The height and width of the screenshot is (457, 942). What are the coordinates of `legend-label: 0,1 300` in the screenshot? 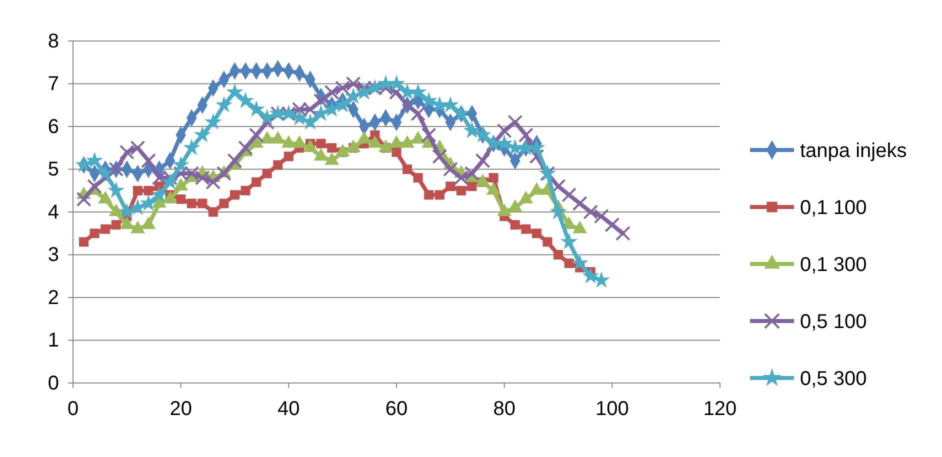 It's located at (833, 265).